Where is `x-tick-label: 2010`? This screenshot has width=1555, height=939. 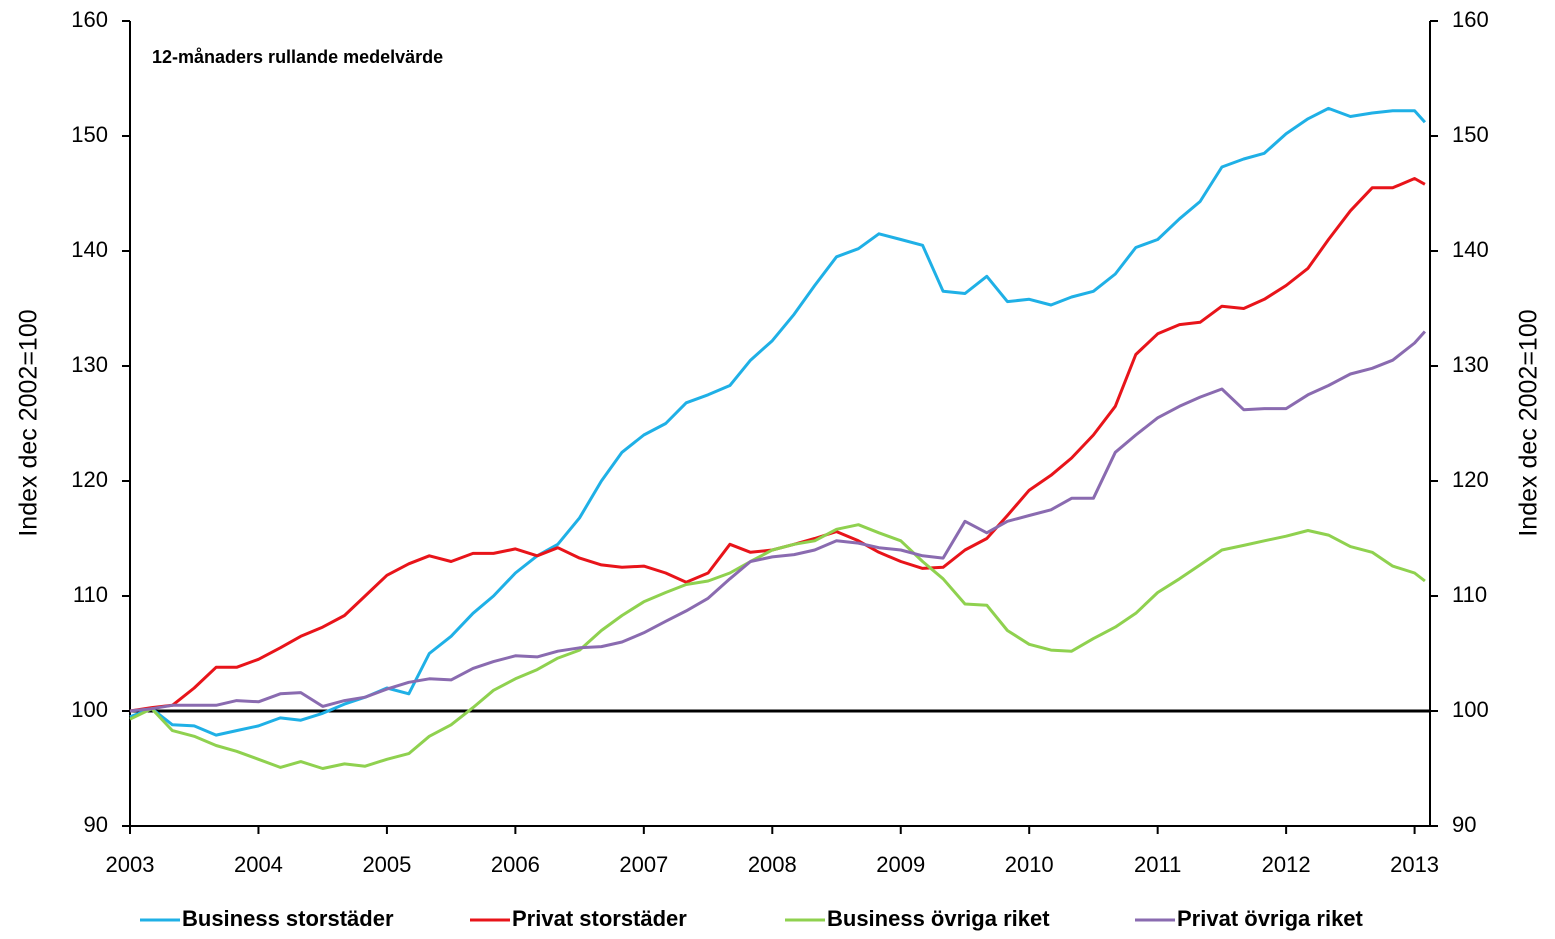
x-tick-label: 2010 is located at coordinates (1029, 864).